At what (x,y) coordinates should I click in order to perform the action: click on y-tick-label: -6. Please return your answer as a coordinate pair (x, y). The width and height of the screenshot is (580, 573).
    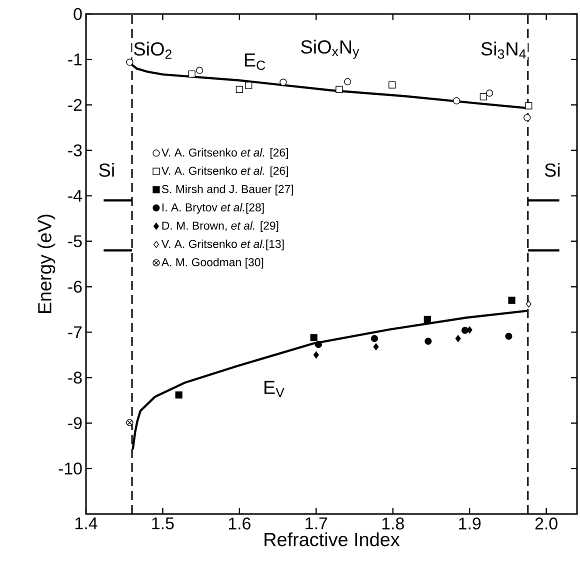
    Looking at the image, I should click on (75, 286).